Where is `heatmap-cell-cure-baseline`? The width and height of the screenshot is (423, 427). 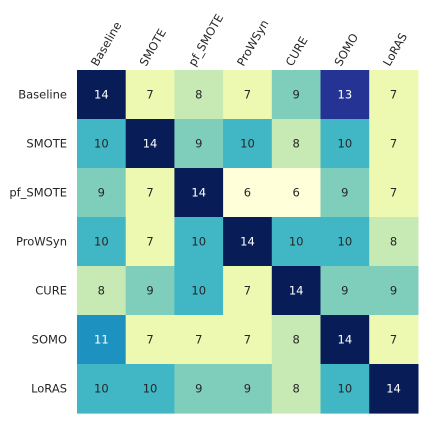
heatmap-cell-cure-baseline is located at coordinates (102, 291).